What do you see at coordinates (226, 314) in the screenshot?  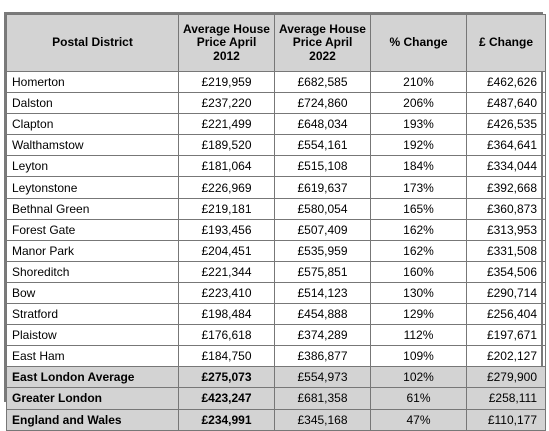 I see `cell-price-2012: £198,484` at bounding box center [226, 314].